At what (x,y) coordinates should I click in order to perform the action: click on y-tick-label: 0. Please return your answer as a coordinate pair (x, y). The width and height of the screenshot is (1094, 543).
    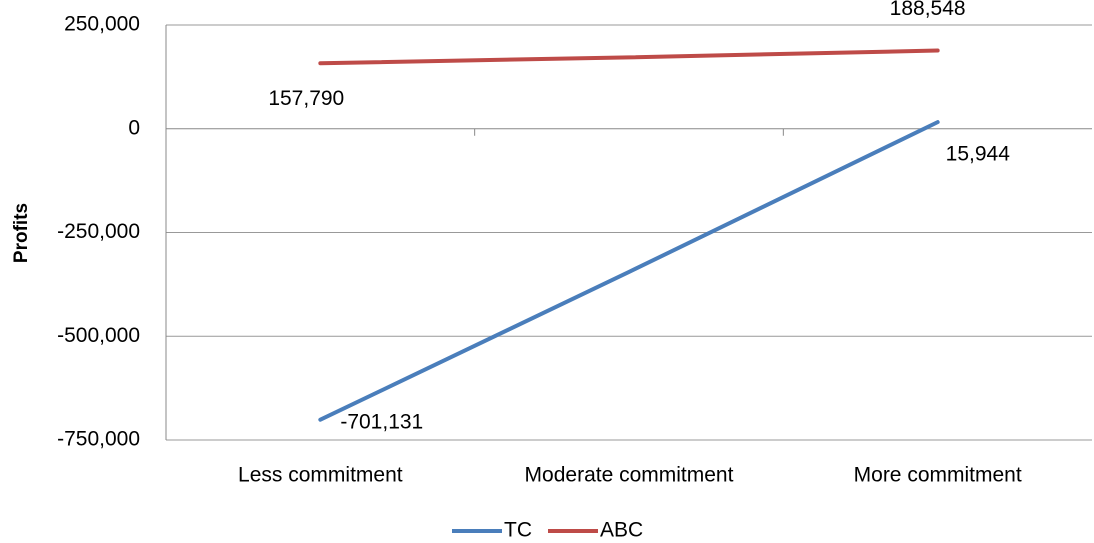
    Looking at the image, I should click on (134, 127).